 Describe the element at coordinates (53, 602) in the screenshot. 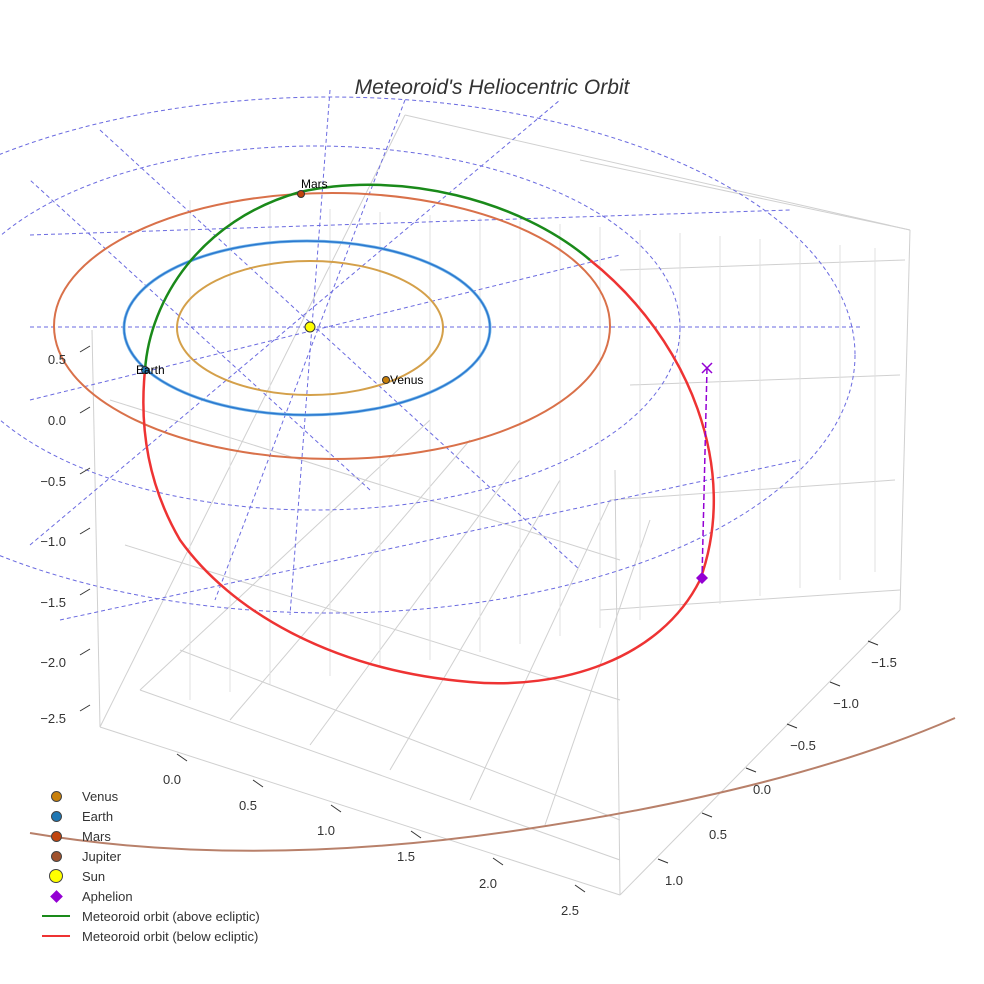

I see `z-tick-label: −1.5` at that location.